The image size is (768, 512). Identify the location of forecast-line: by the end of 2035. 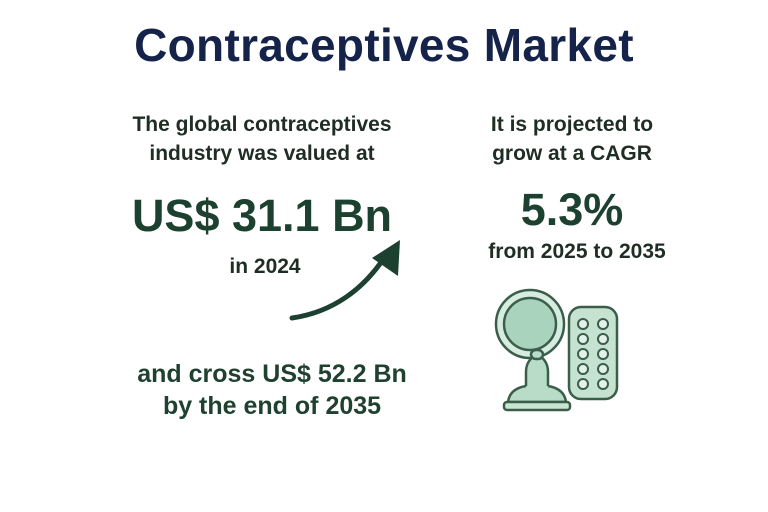
(272, 406).